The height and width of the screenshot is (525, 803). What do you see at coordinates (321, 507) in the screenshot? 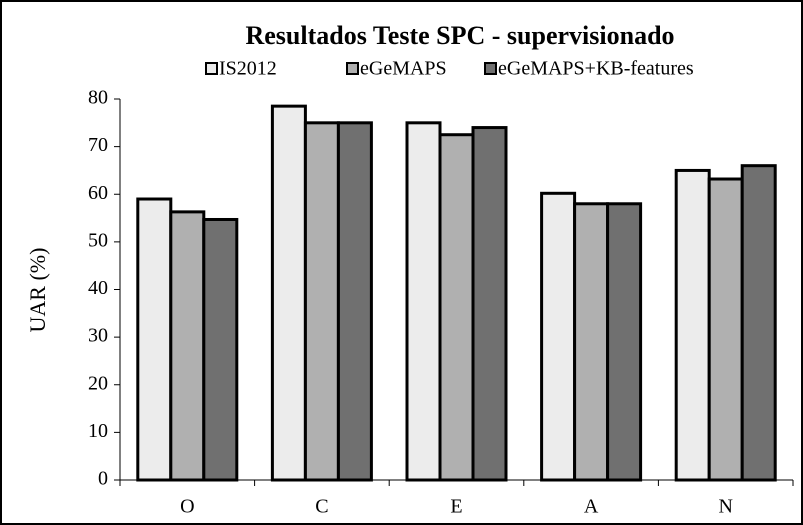
I see `x-tick-label: C` at bounding box center [321, 507].